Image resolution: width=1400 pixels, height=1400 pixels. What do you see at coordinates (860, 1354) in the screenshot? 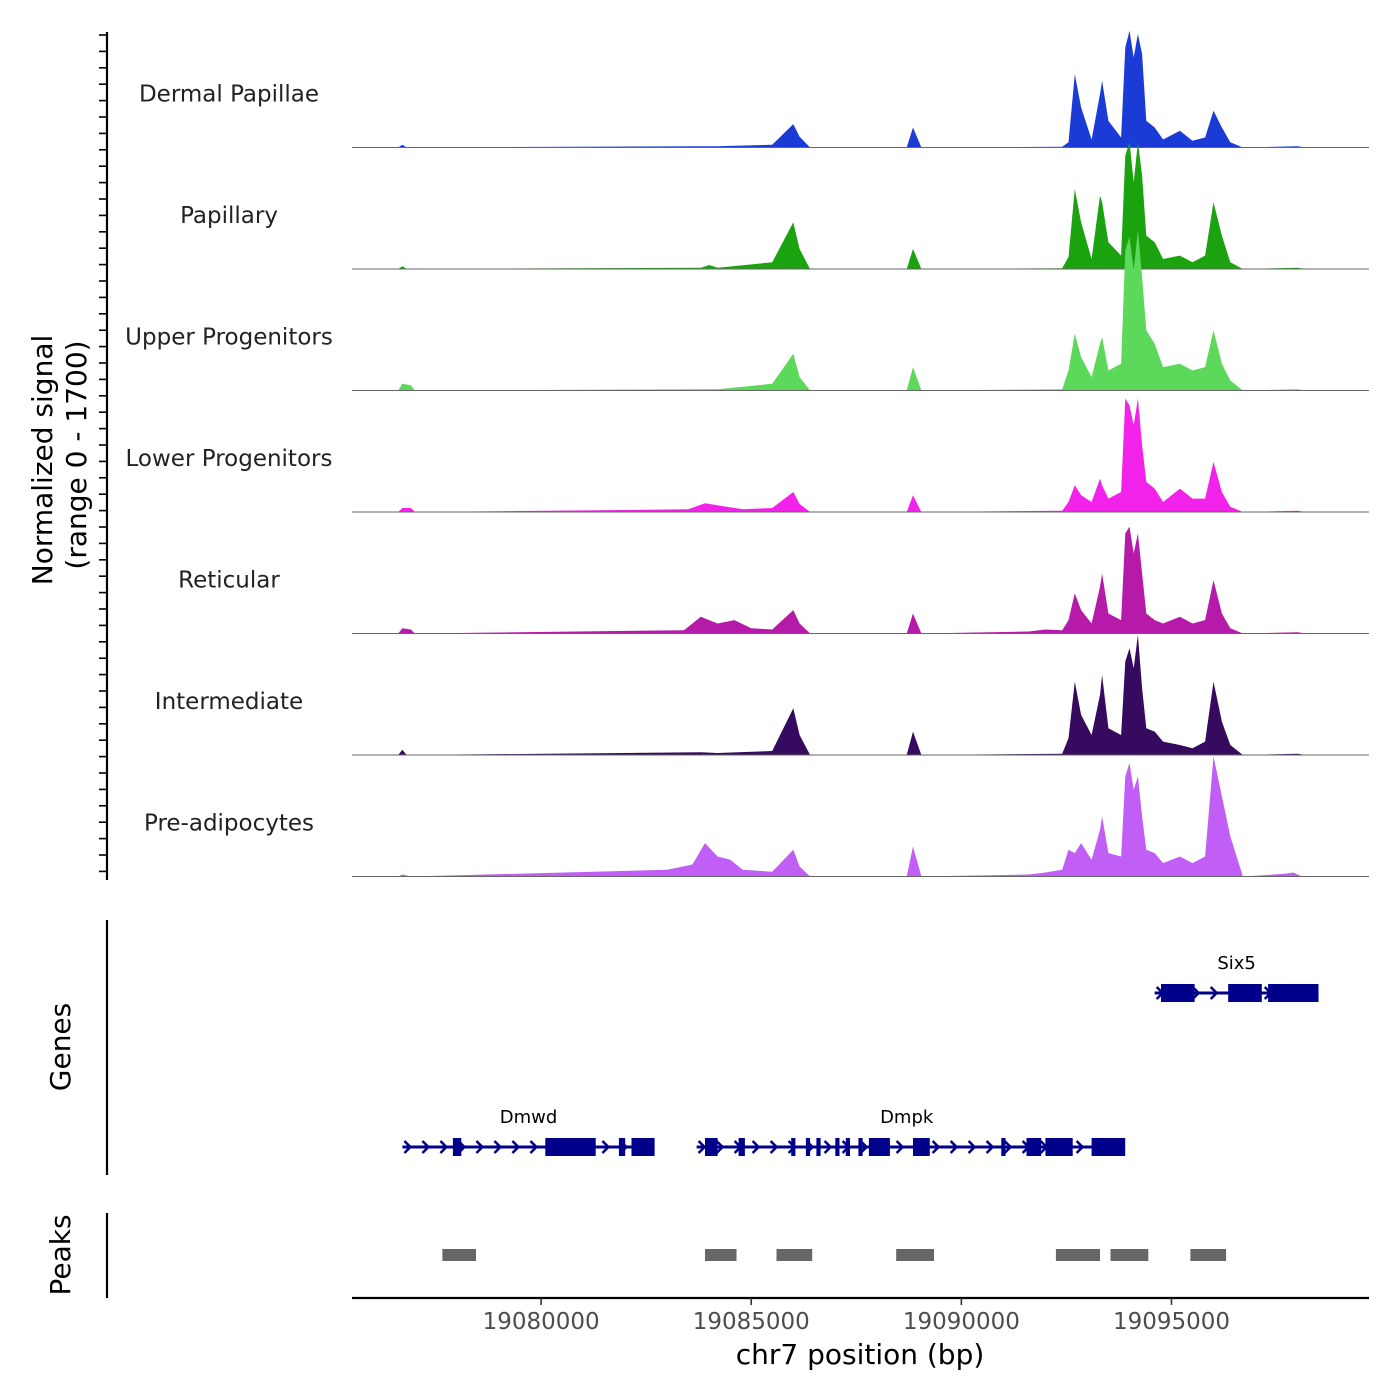
I see `x-axis-title: chr7 position (bp)` at bounding box center [860, 1354].